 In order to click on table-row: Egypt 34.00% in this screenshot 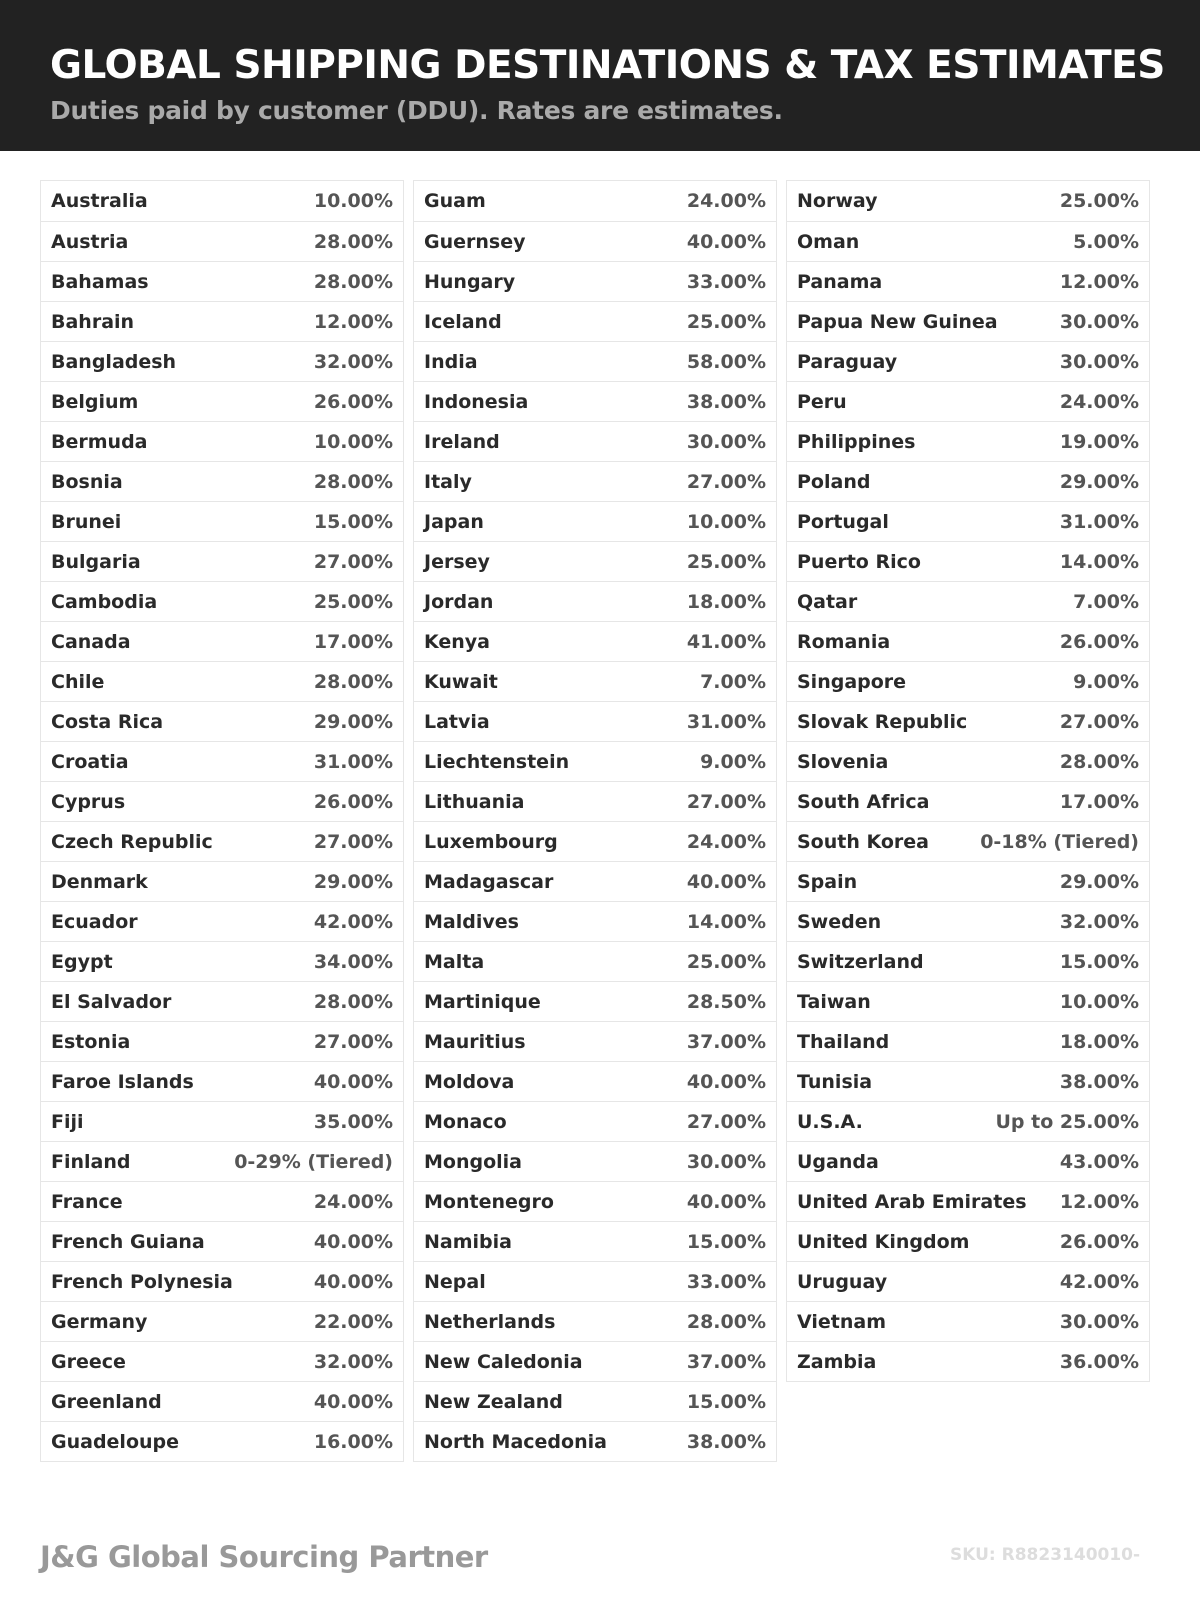, I will do `click(222, 961)`.